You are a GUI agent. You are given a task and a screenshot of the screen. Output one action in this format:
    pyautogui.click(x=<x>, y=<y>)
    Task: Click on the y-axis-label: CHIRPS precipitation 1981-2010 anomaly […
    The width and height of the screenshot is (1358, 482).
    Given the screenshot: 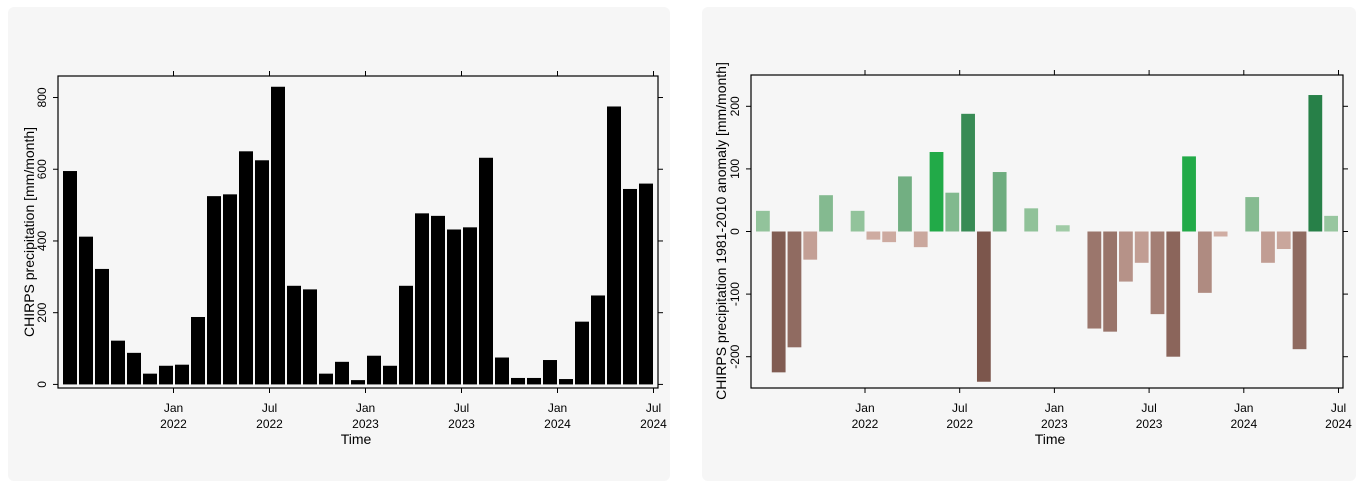 What is the action you would take?
    pyautogui.click(x=721, y=231)
    